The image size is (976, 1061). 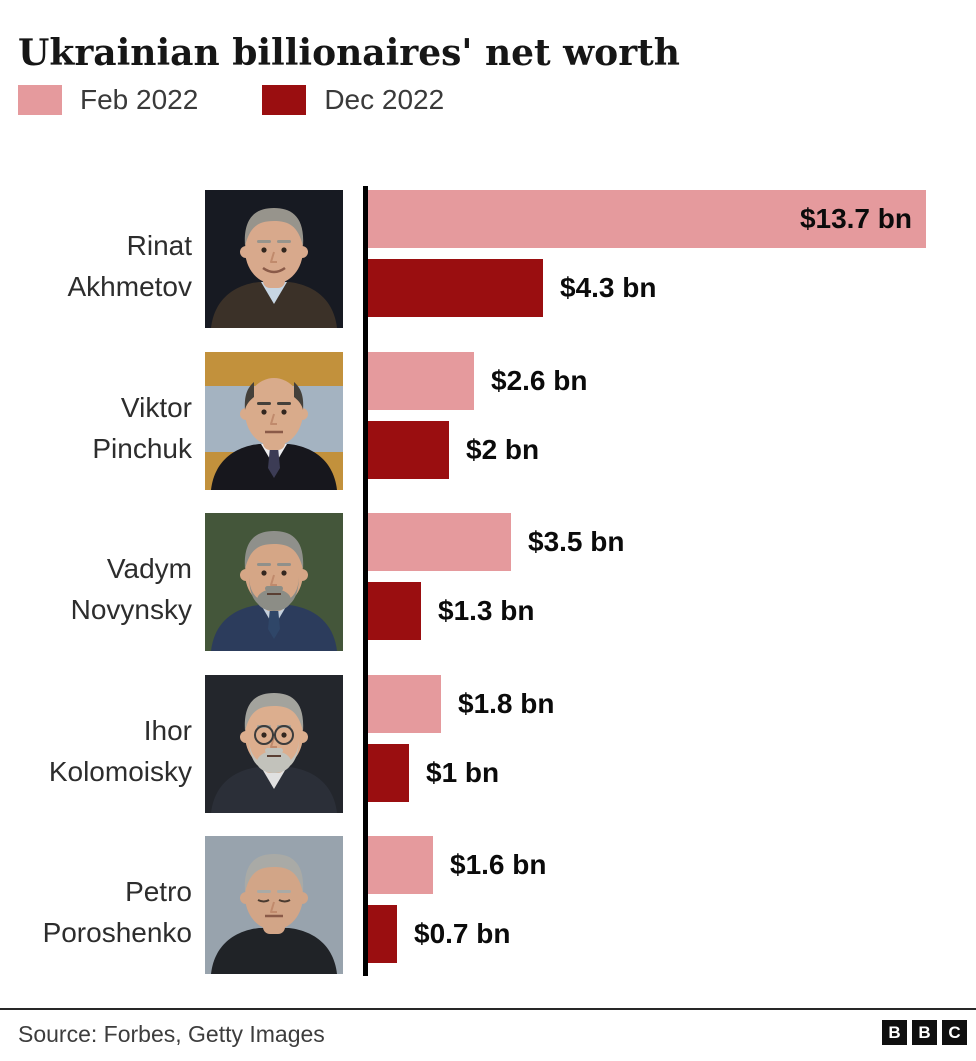 I want to click on billionaire-name: Vadym Novynsky, so click(x=131, y=589).